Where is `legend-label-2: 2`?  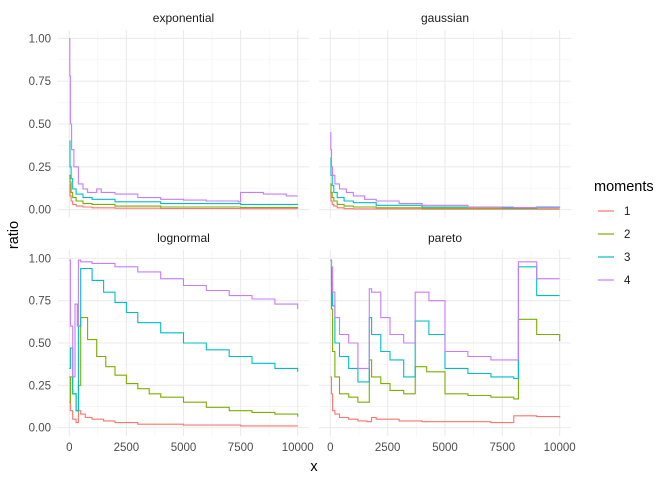
legend-label-2: 2 is located at coordinates (627, 235).